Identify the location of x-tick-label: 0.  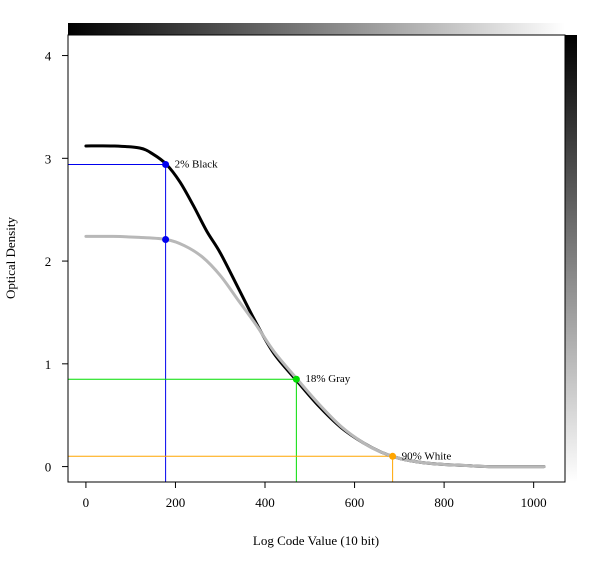
(86, 502).